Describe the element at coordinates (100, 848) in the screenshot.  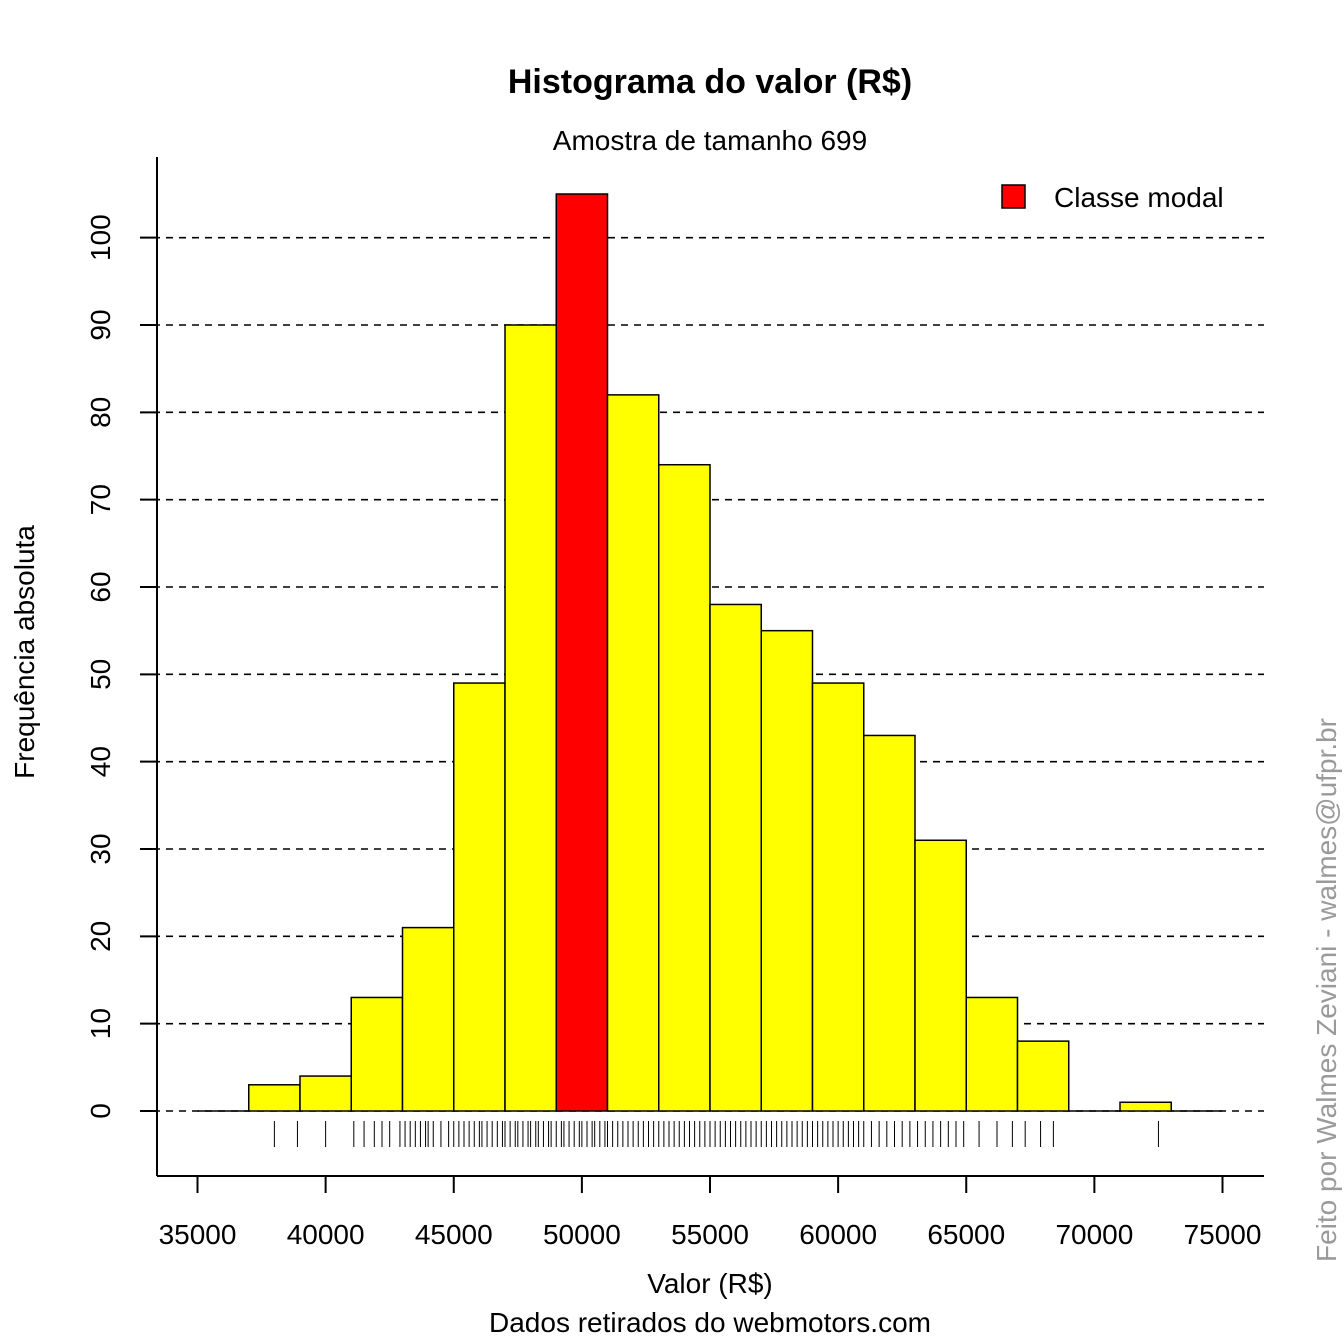
I see `y-tick-label: 30` at that location.